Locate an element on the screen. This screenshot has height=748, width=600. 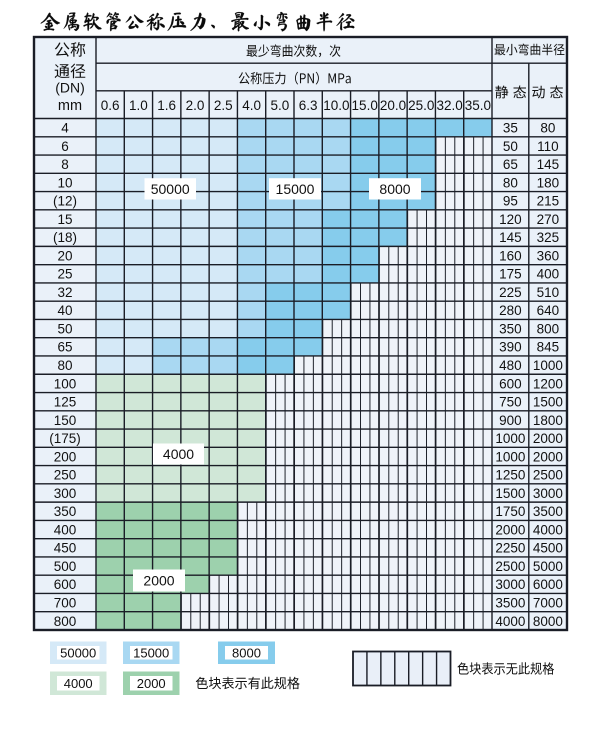
svg-text: 110 is located at coordinates (548, 146).